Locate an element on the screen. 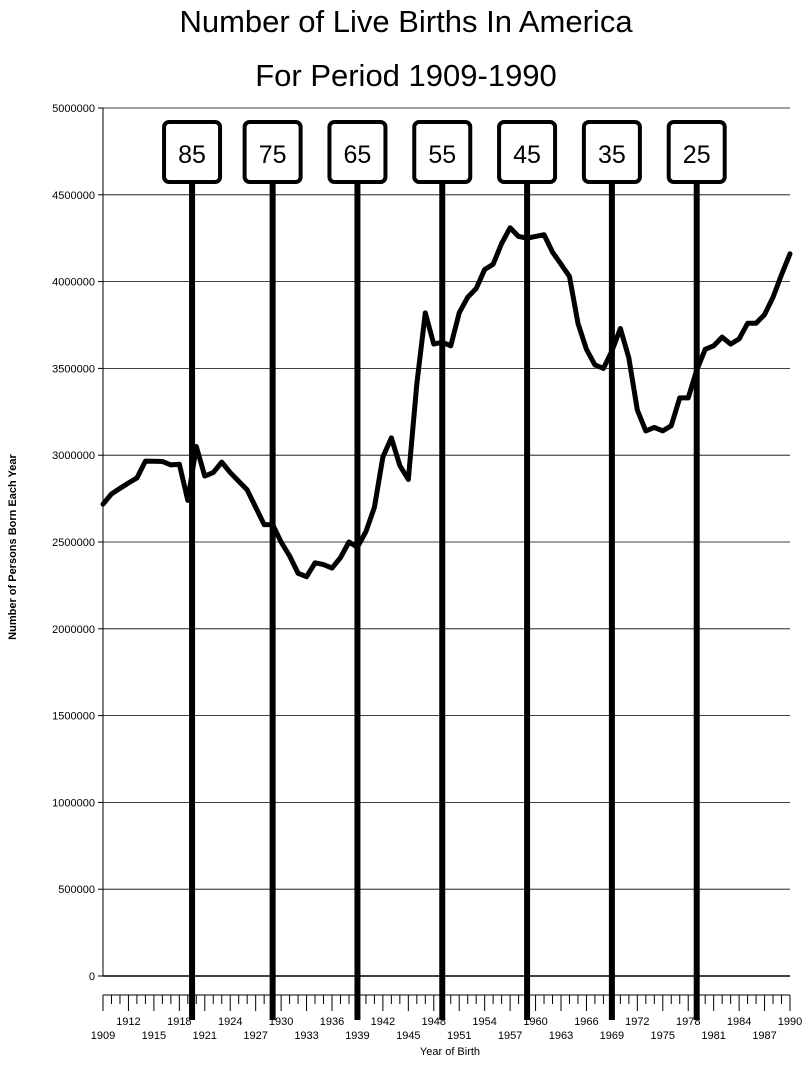 The width and height of the screenshot is (812, 1065). x-tick-label: 1909 is located at coordinates (103, 1036).